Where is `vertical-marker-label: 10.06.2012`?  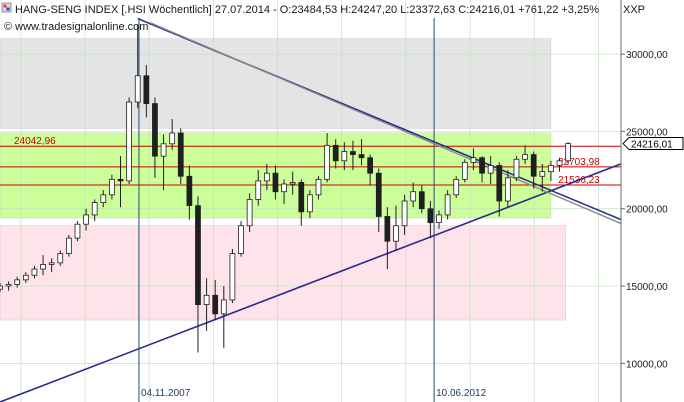 vertical-marker-label: 10.06.2012 is located at coordinates (461, 393).